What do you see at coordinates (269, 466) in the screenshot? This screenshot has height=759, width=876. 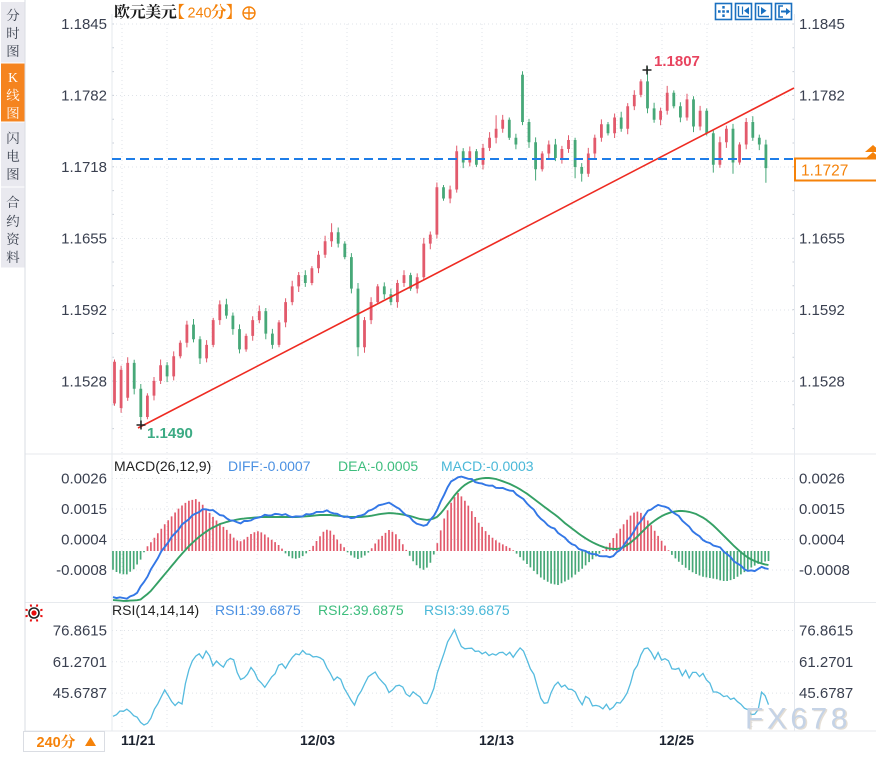 I see `svg-text: DIFF:-0.0007` at bounding box center [269, 466].